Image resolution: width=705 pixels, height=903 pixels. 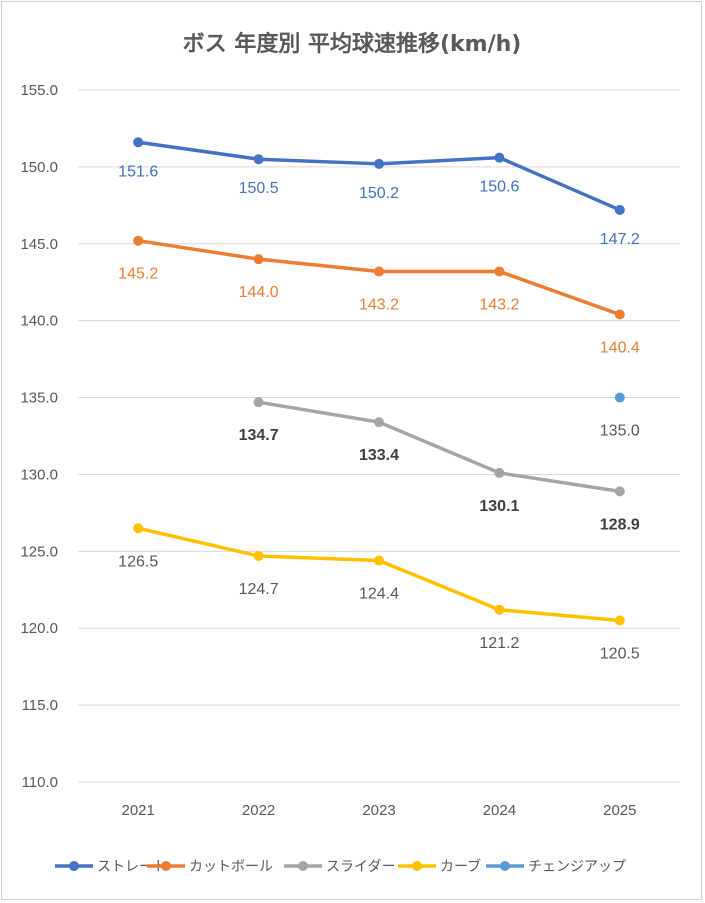 What do you see at coordinates (231, 867) in the screenshot?
I see `legend-label: カットボール` at bounding box center [231, 867].